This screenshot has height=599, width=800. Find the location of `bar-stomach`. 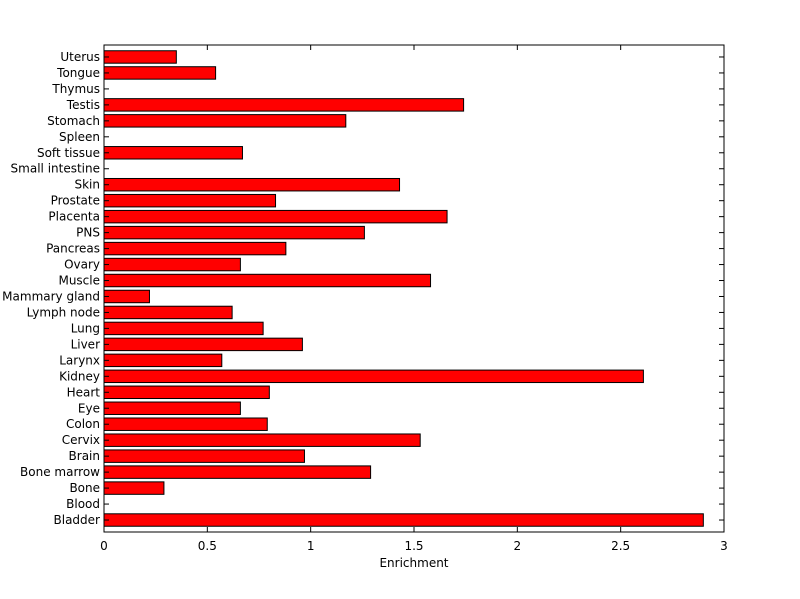

bar-stomach is located at coordinates (225, 121).